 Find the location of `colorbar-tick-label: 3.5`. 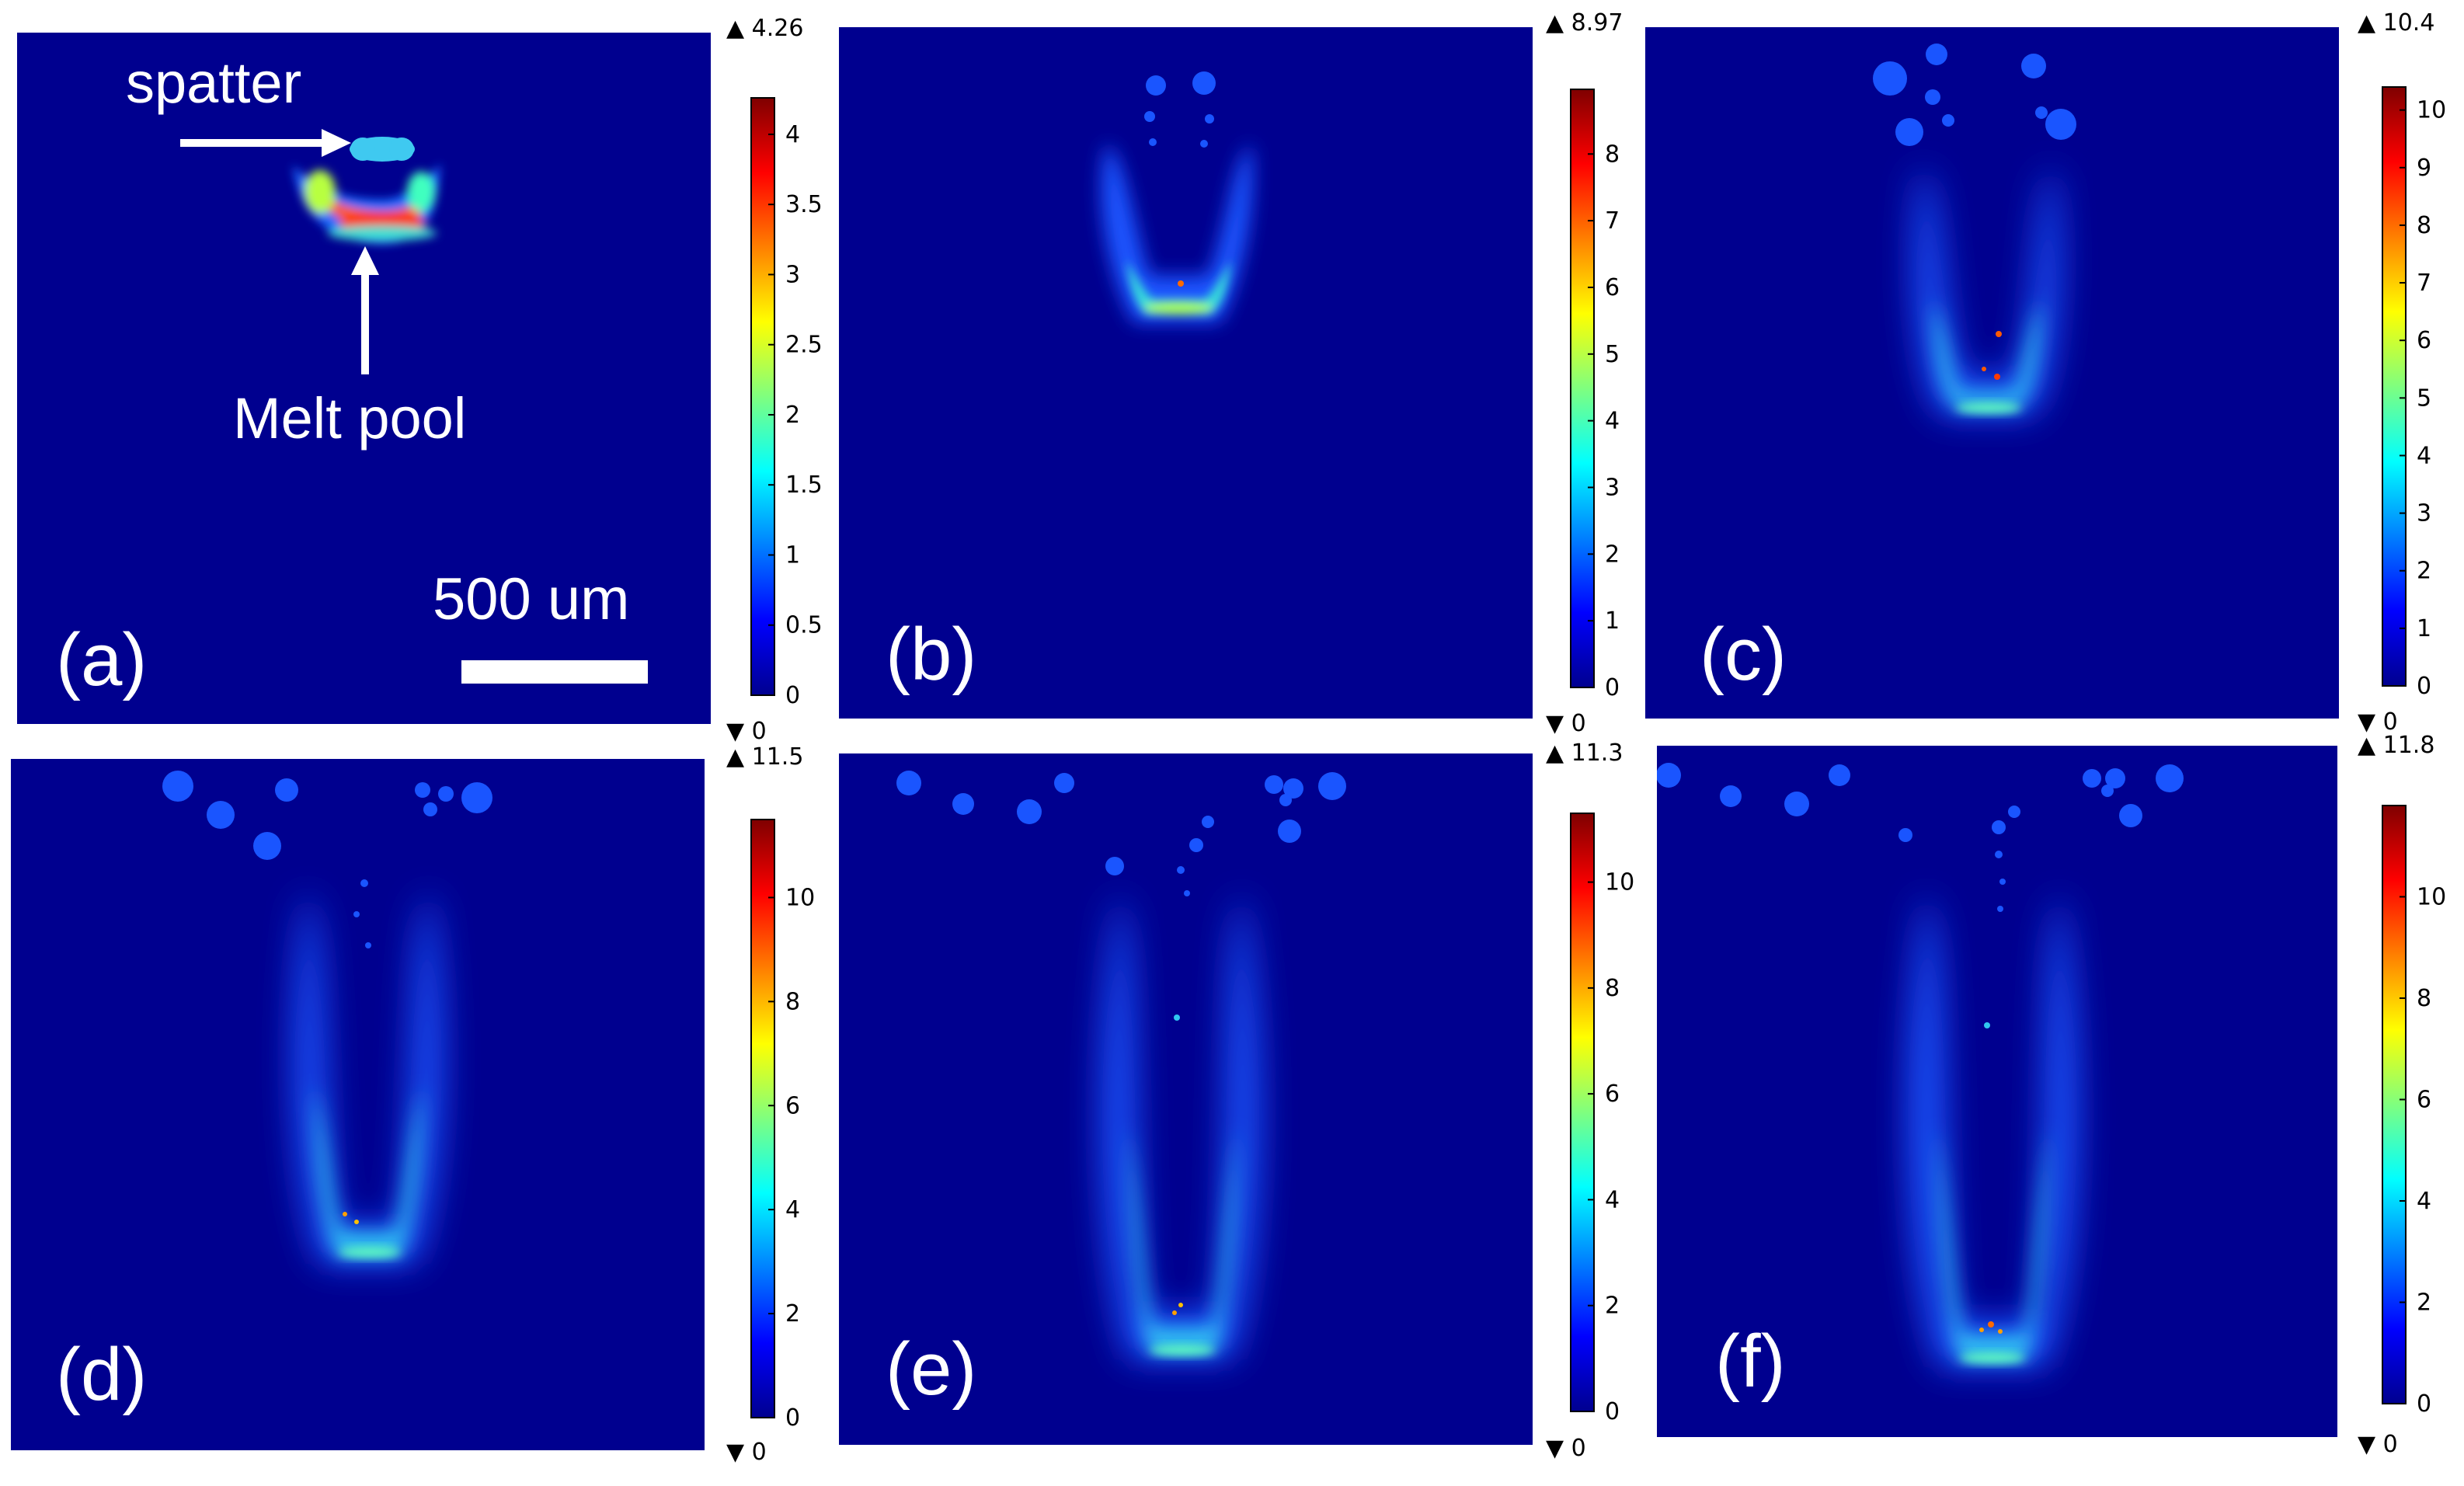

colorbar-tick-label: 3.5 is located at coordinates (804, 204).